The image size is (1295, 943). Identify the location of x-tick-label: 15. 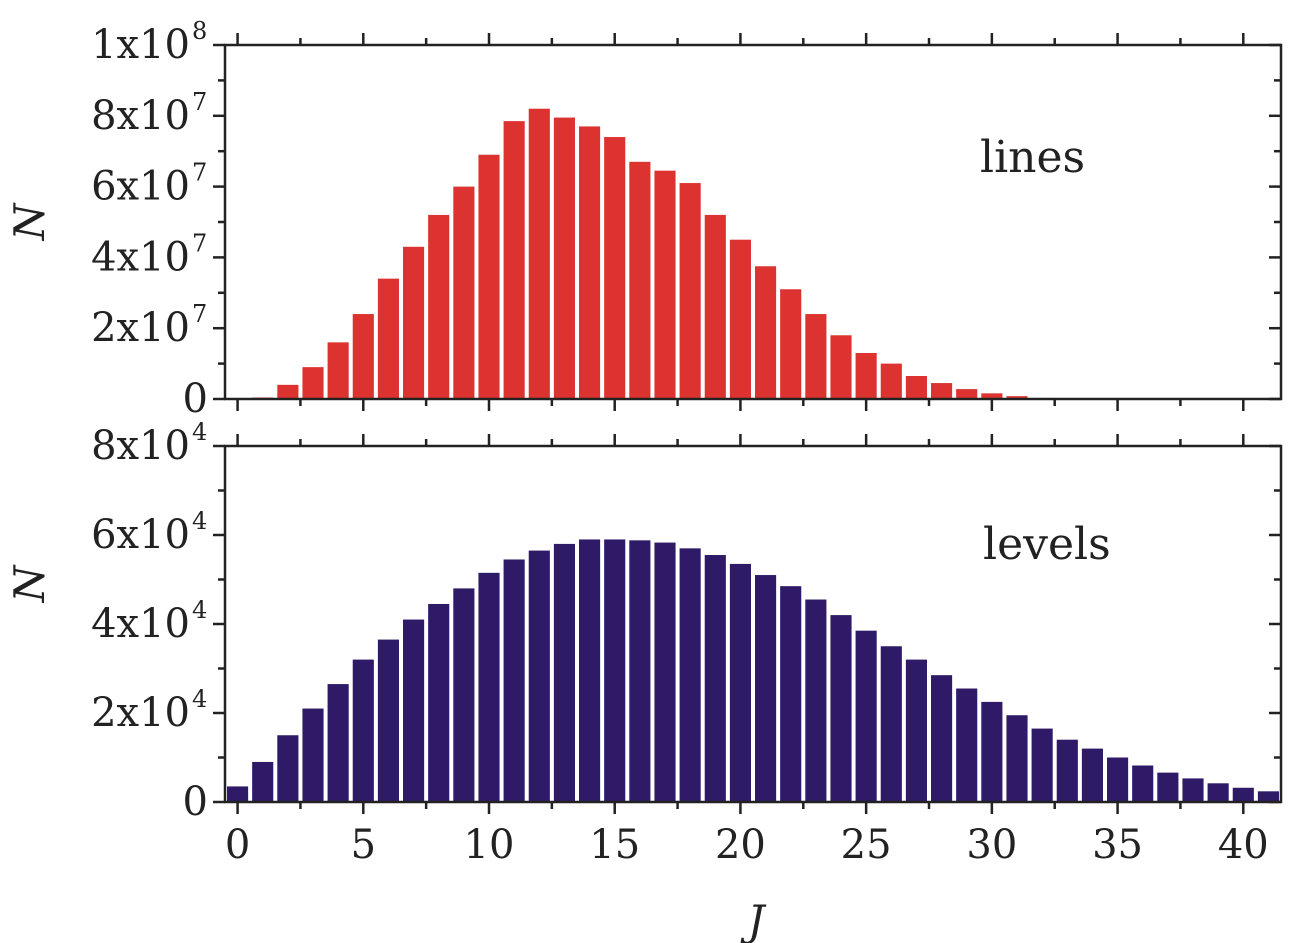
(614, 845).